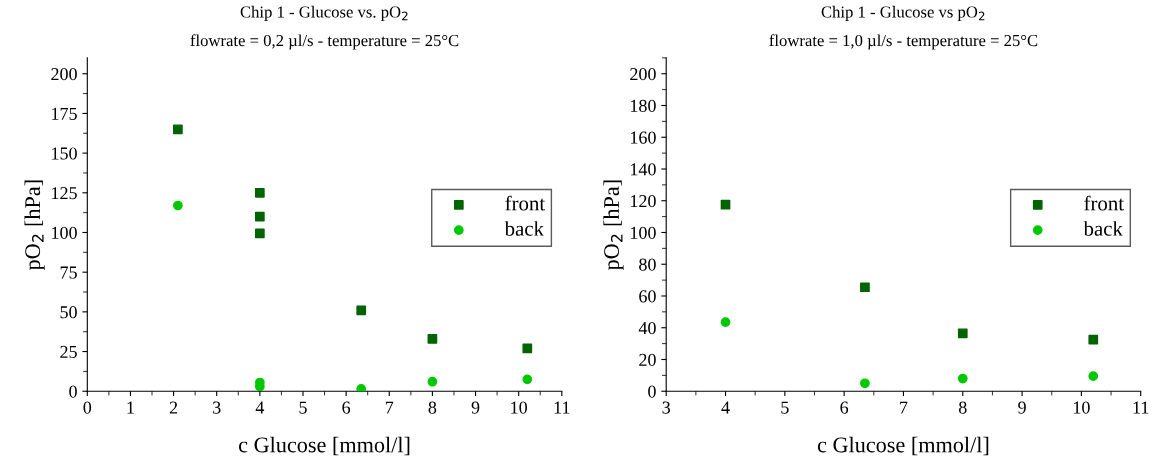 Image resolution: width=1164 pixels, height=463 pixels. What do you see at coordinates (647, 328) in the screenshot?
I see `y-tick-label: 40` at bounding box center [647, 328].